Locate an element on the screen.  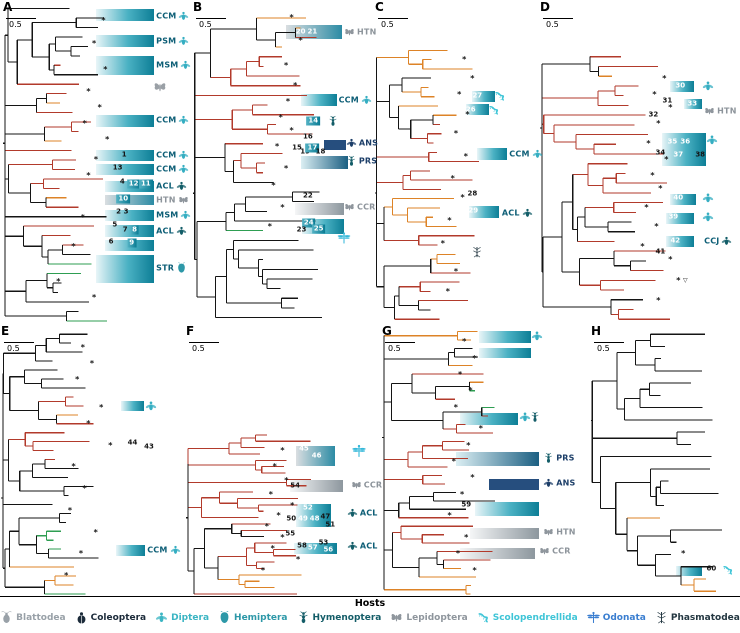
scolopendrellida-icon is located at coordinates (500, 96).